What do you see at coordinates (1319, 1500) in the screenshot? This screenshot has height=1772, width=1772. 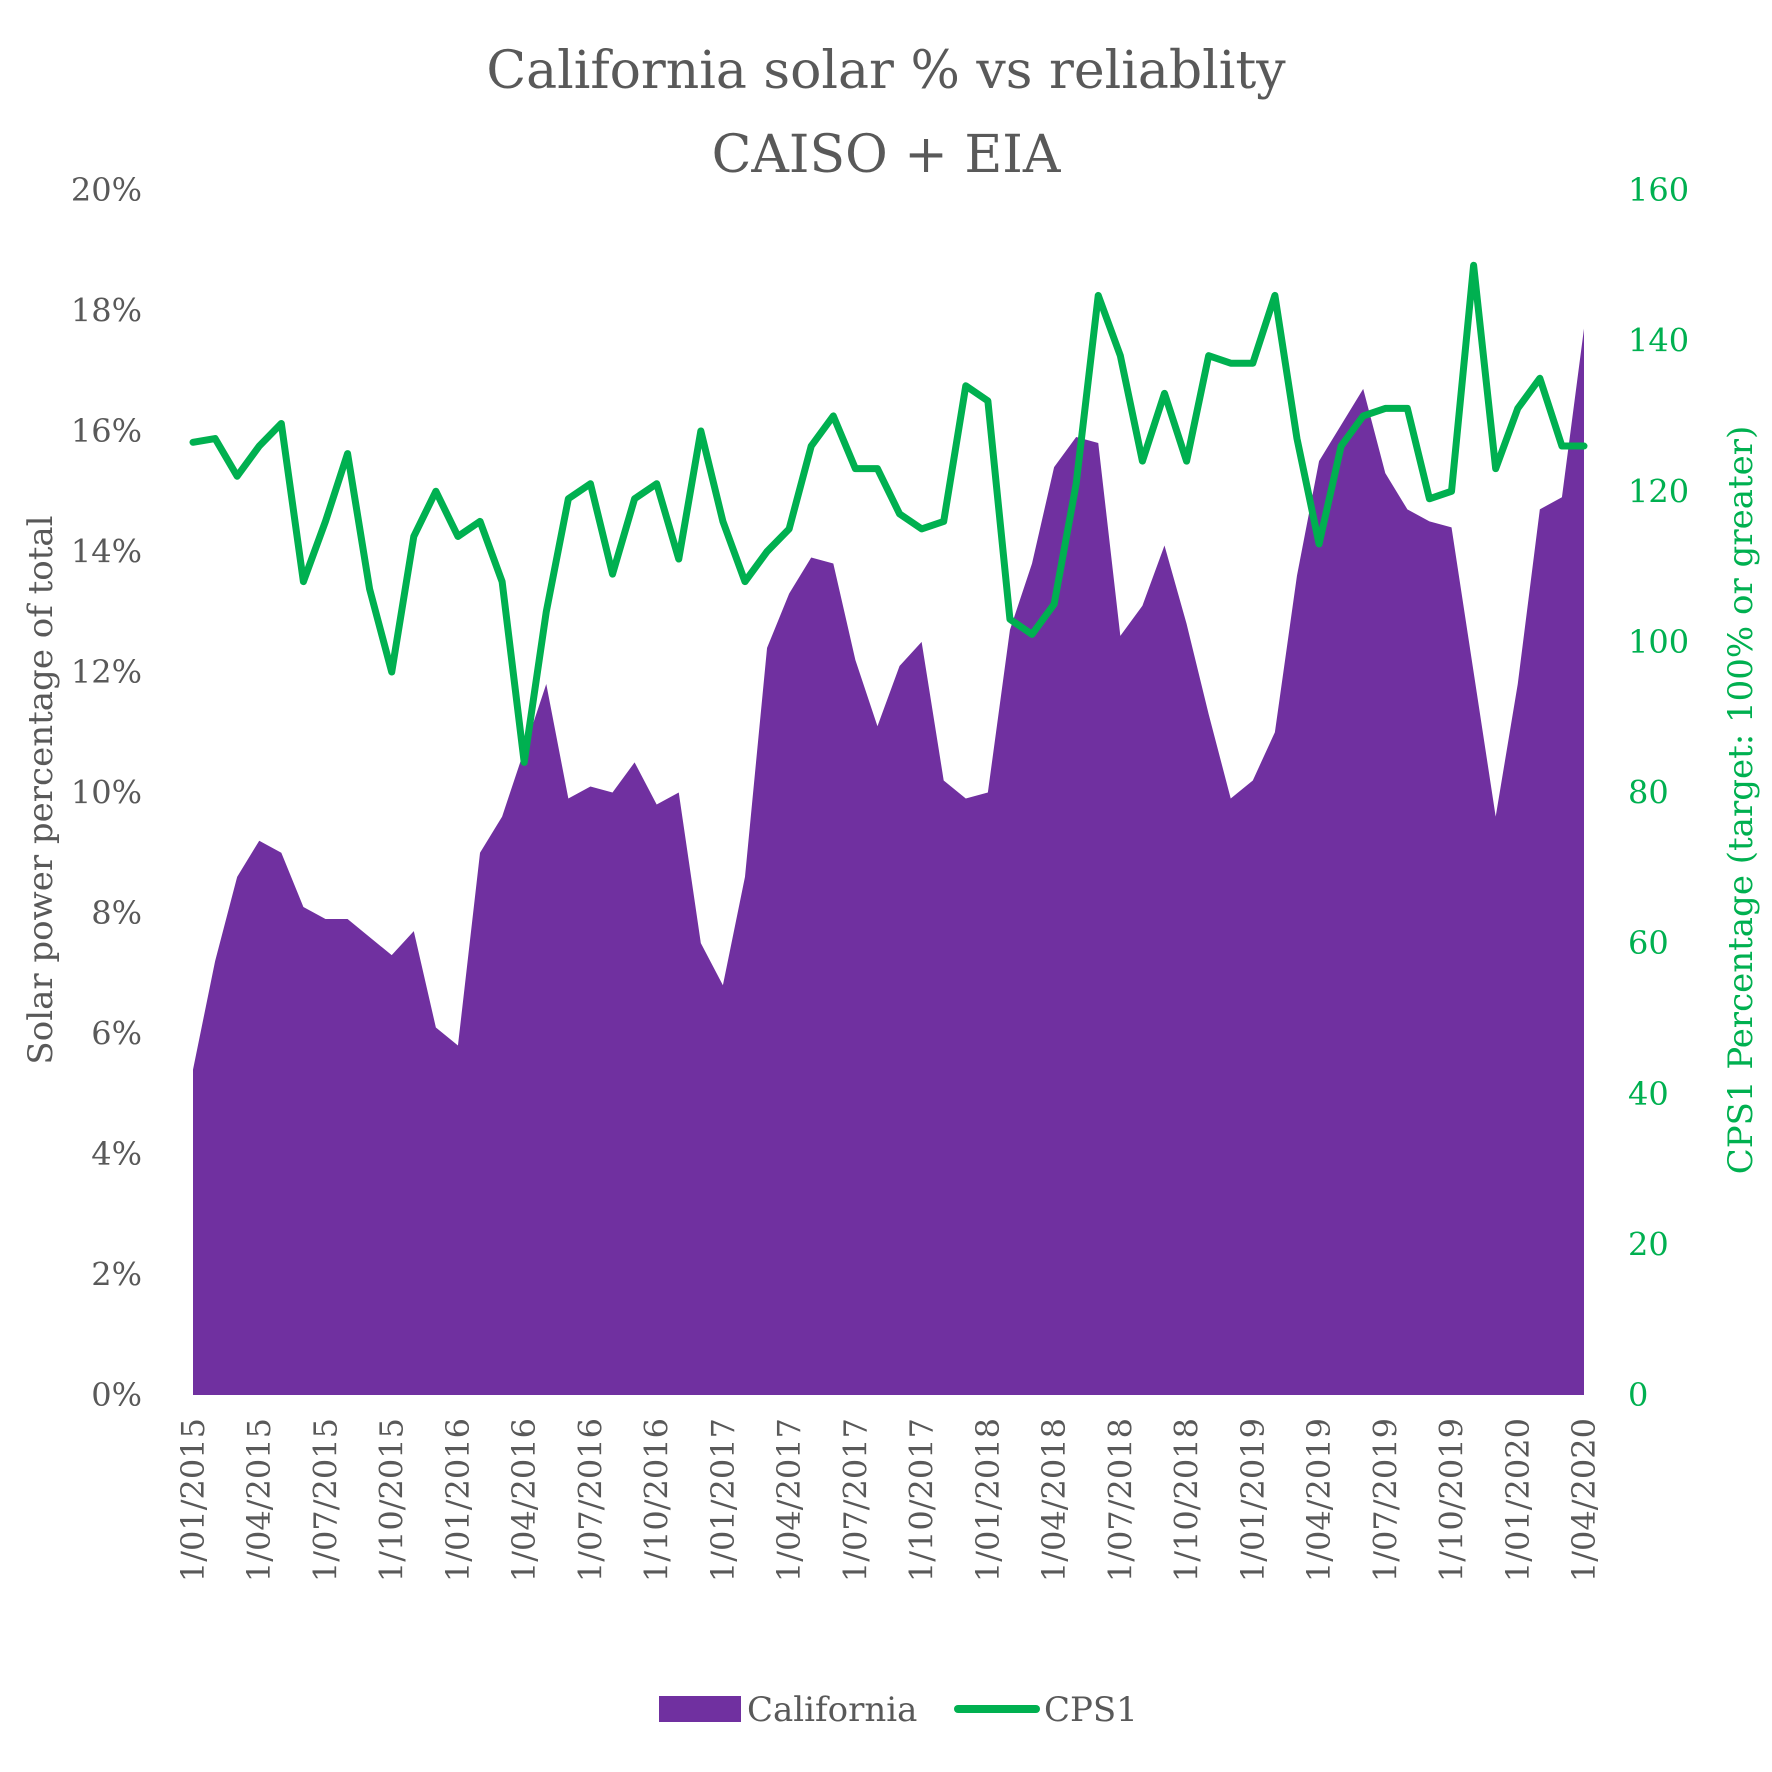 I see `x-axis-tick-label: 1/04/2019` at bounding box center [1319, 1500].